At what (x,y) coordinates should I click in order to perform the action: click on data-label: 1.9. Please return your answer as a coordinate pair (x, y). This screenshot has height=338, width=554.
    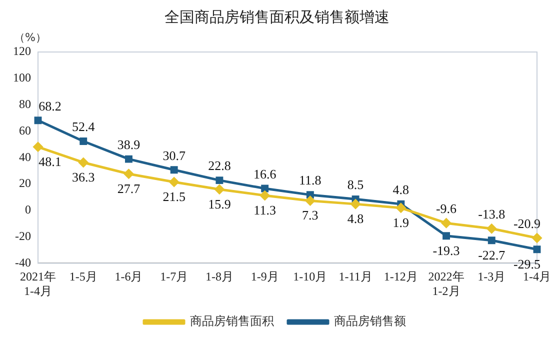
    Looking at the image, I should click on (401, 222).